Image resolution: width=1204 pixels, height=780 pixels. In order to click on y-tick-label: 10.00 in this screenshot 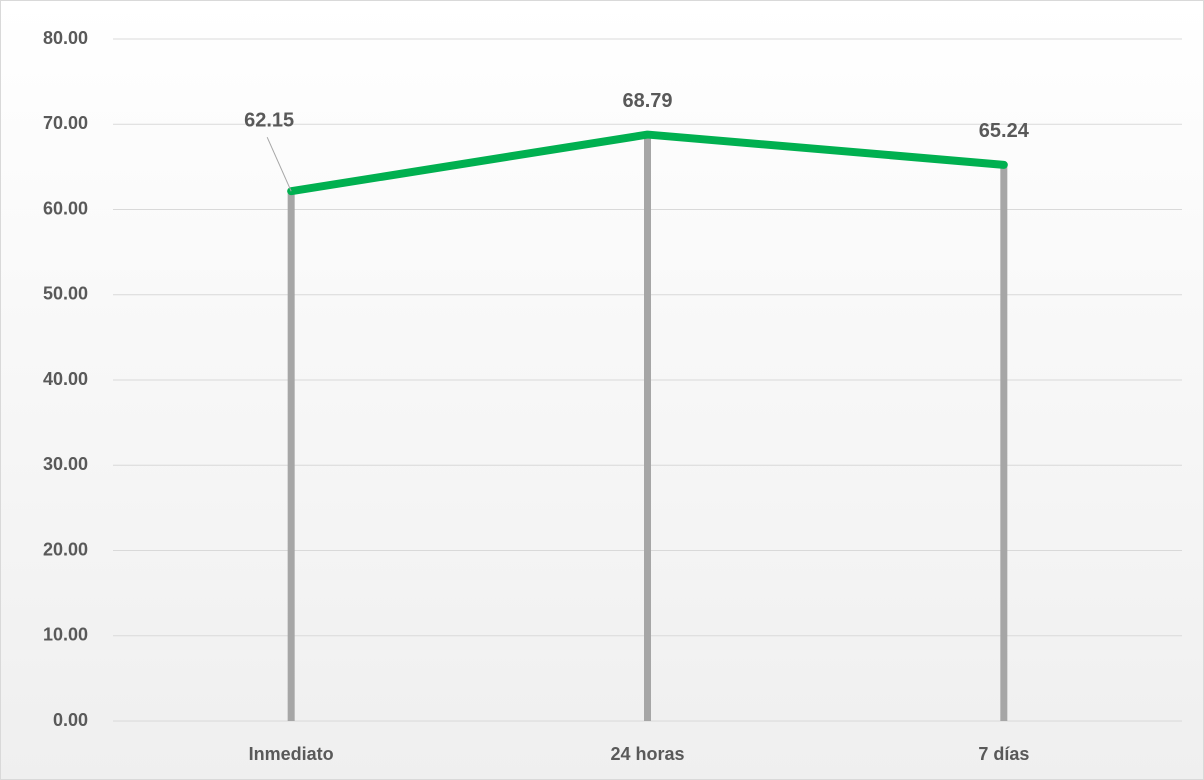, I will do `click(65, 635)`.